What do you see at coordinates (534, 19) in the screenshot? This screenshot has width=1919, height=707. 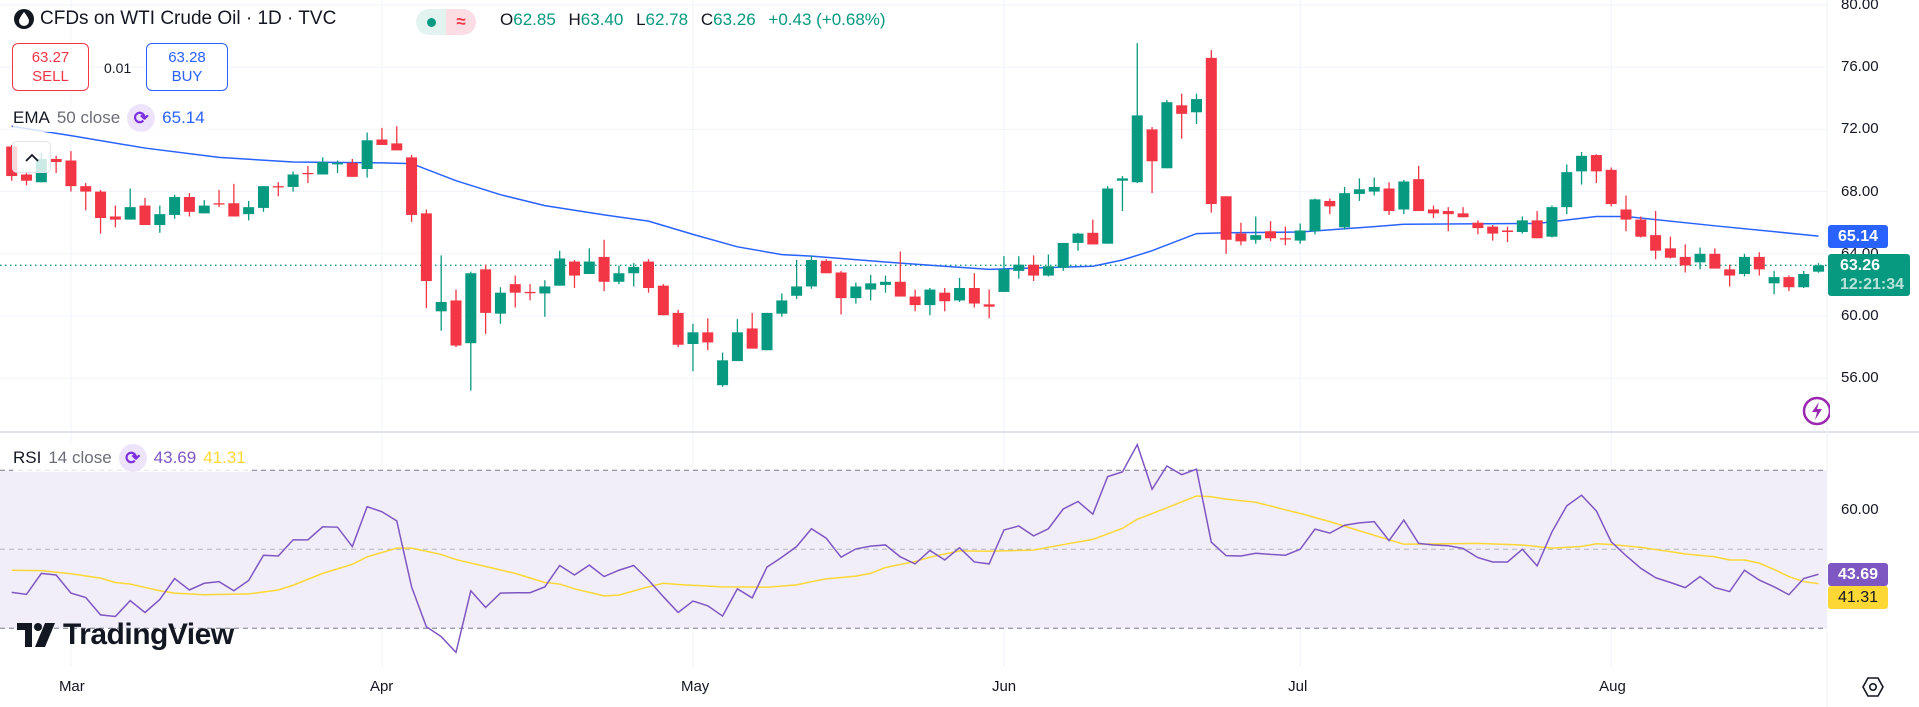 I see `open-value: 62.85` at bounding box center [534, 19].